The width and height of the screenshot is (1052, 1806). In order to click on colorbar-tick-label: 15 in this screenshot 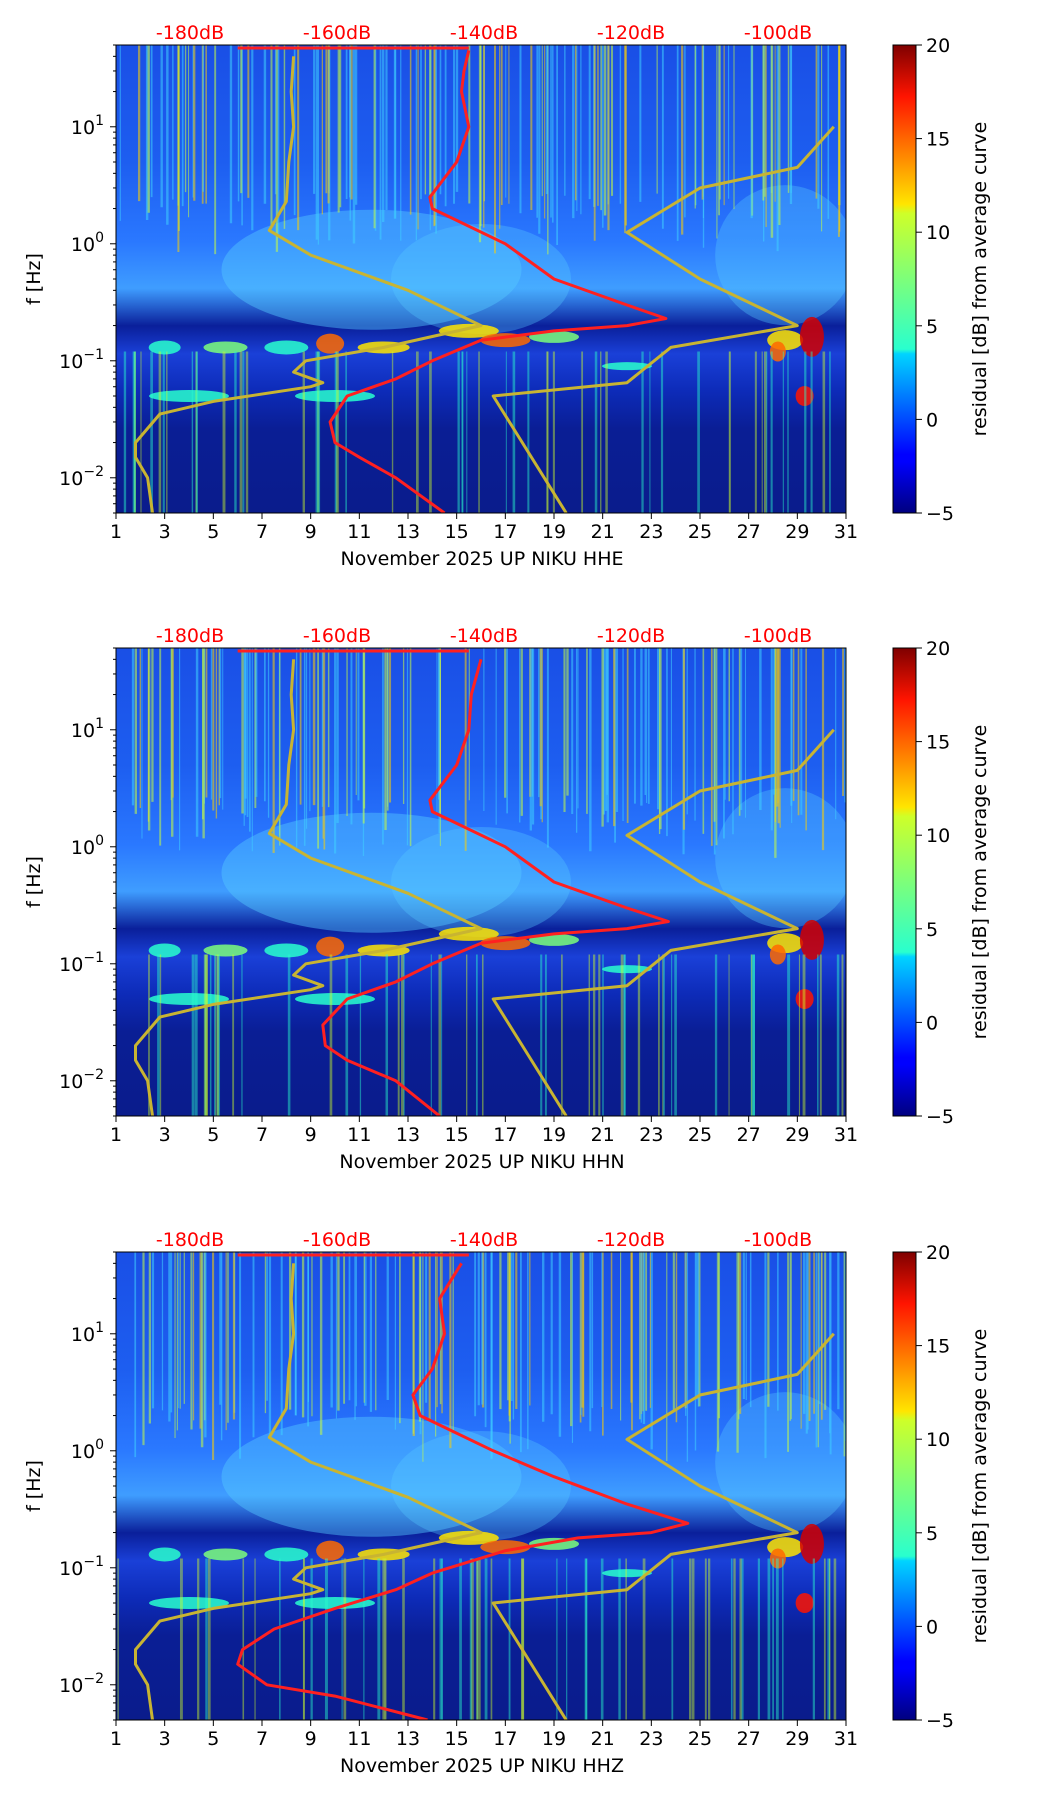, I will do `click(938, 140)`.